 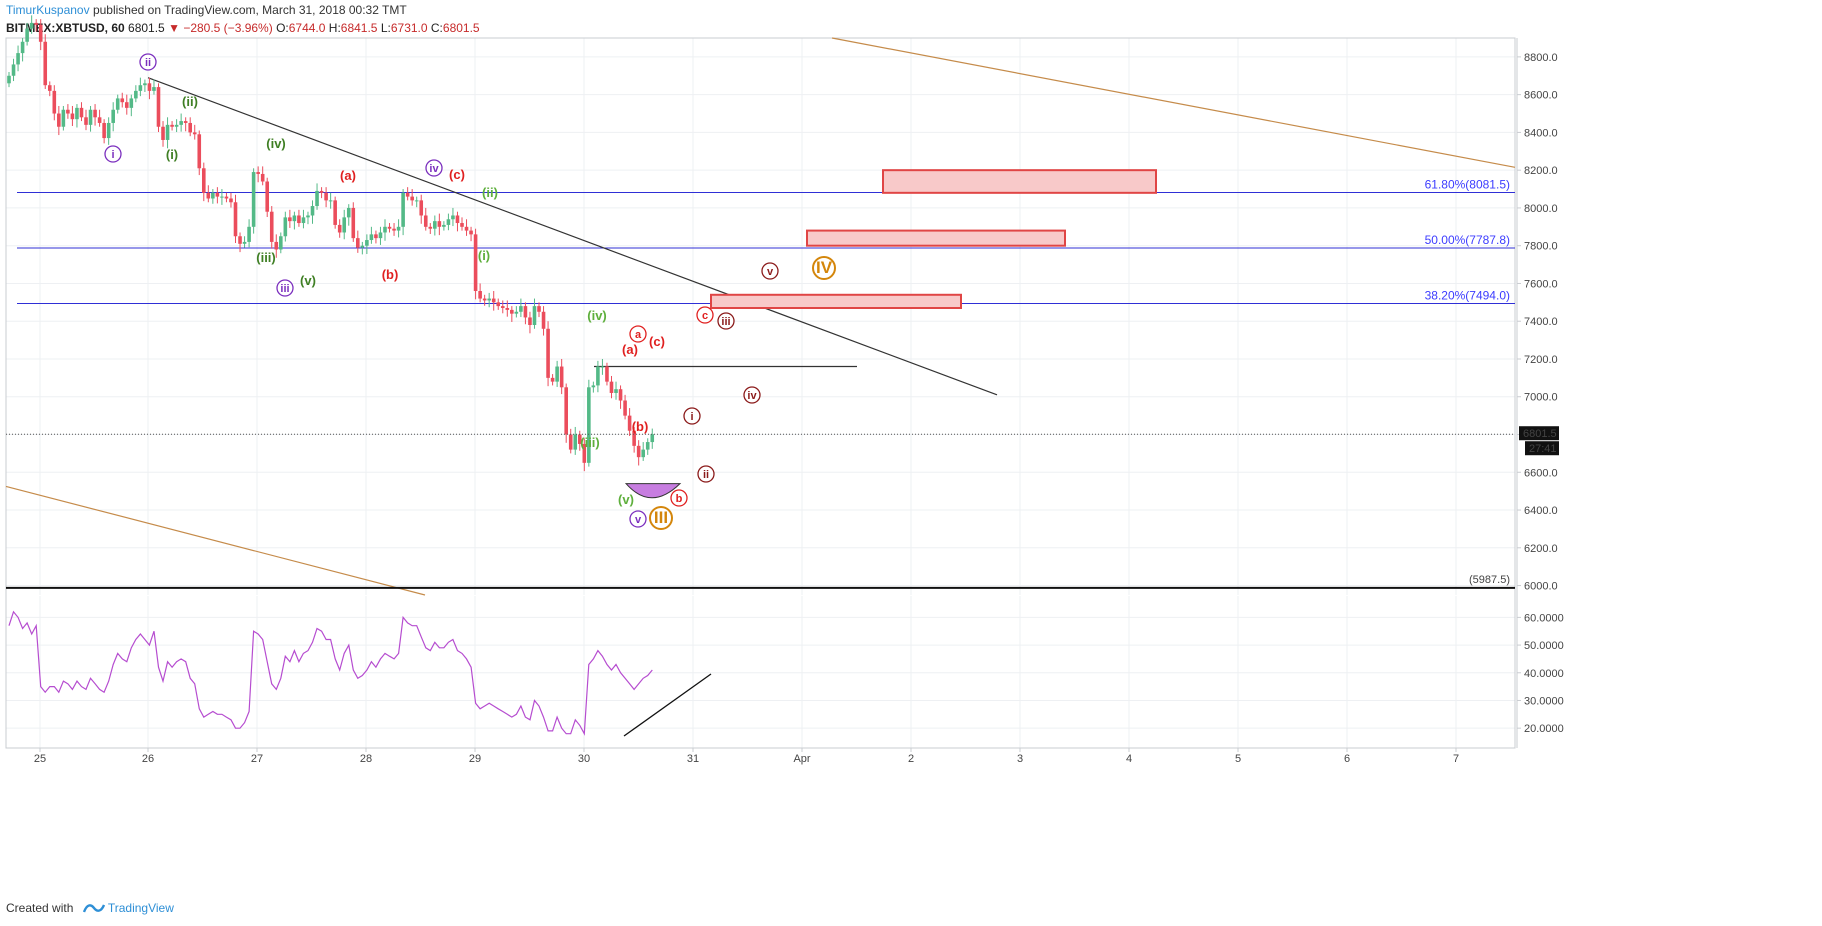 I want to click on wave-label: i, so click(x=691, y=417).